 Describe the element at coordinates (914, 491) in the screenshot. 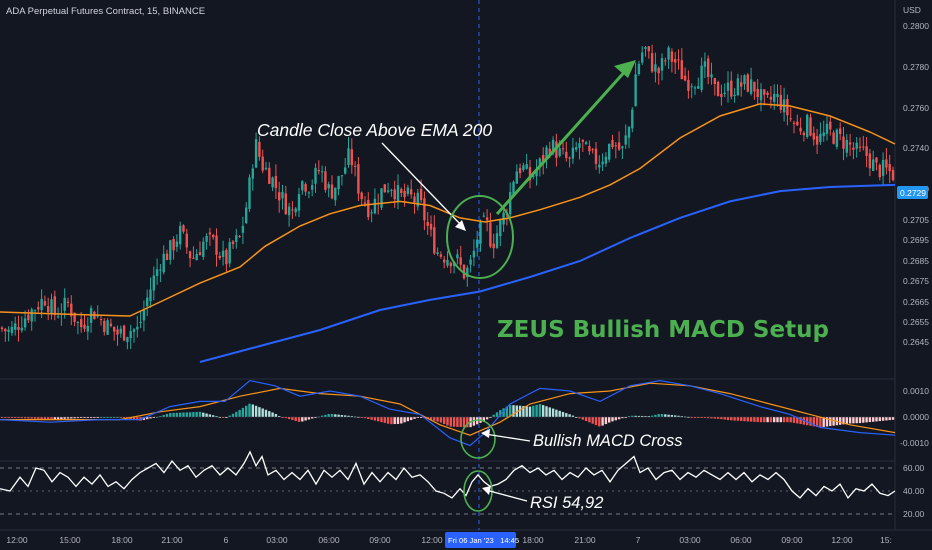

I see `rsi-axis: 60.00 40.00 20.00` at that location.